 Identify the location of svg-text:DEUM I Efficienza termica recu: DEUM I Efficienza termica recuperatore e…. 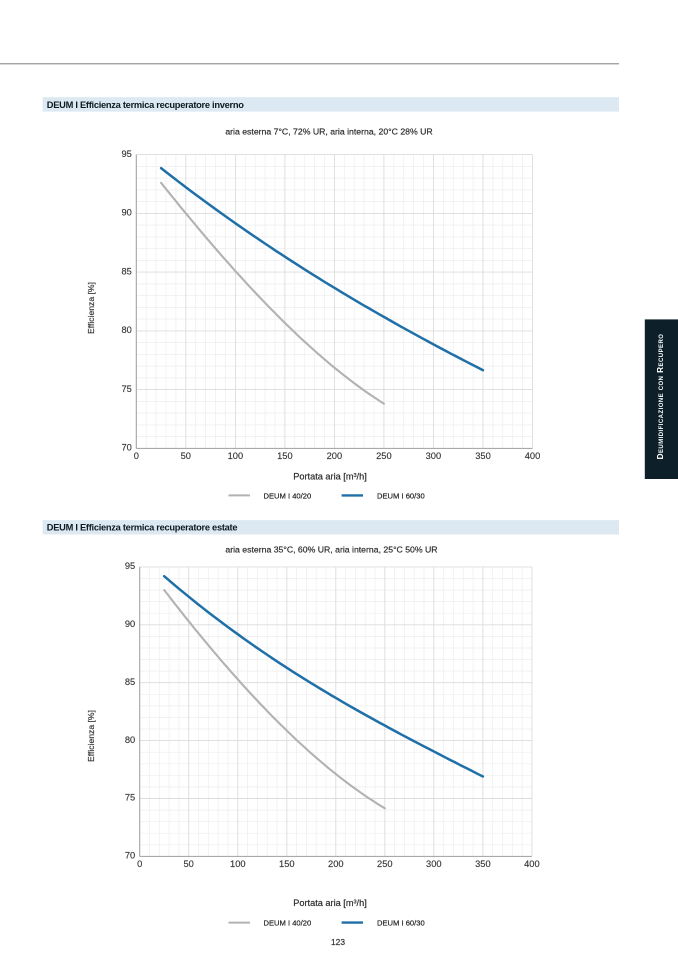
(142, 528).